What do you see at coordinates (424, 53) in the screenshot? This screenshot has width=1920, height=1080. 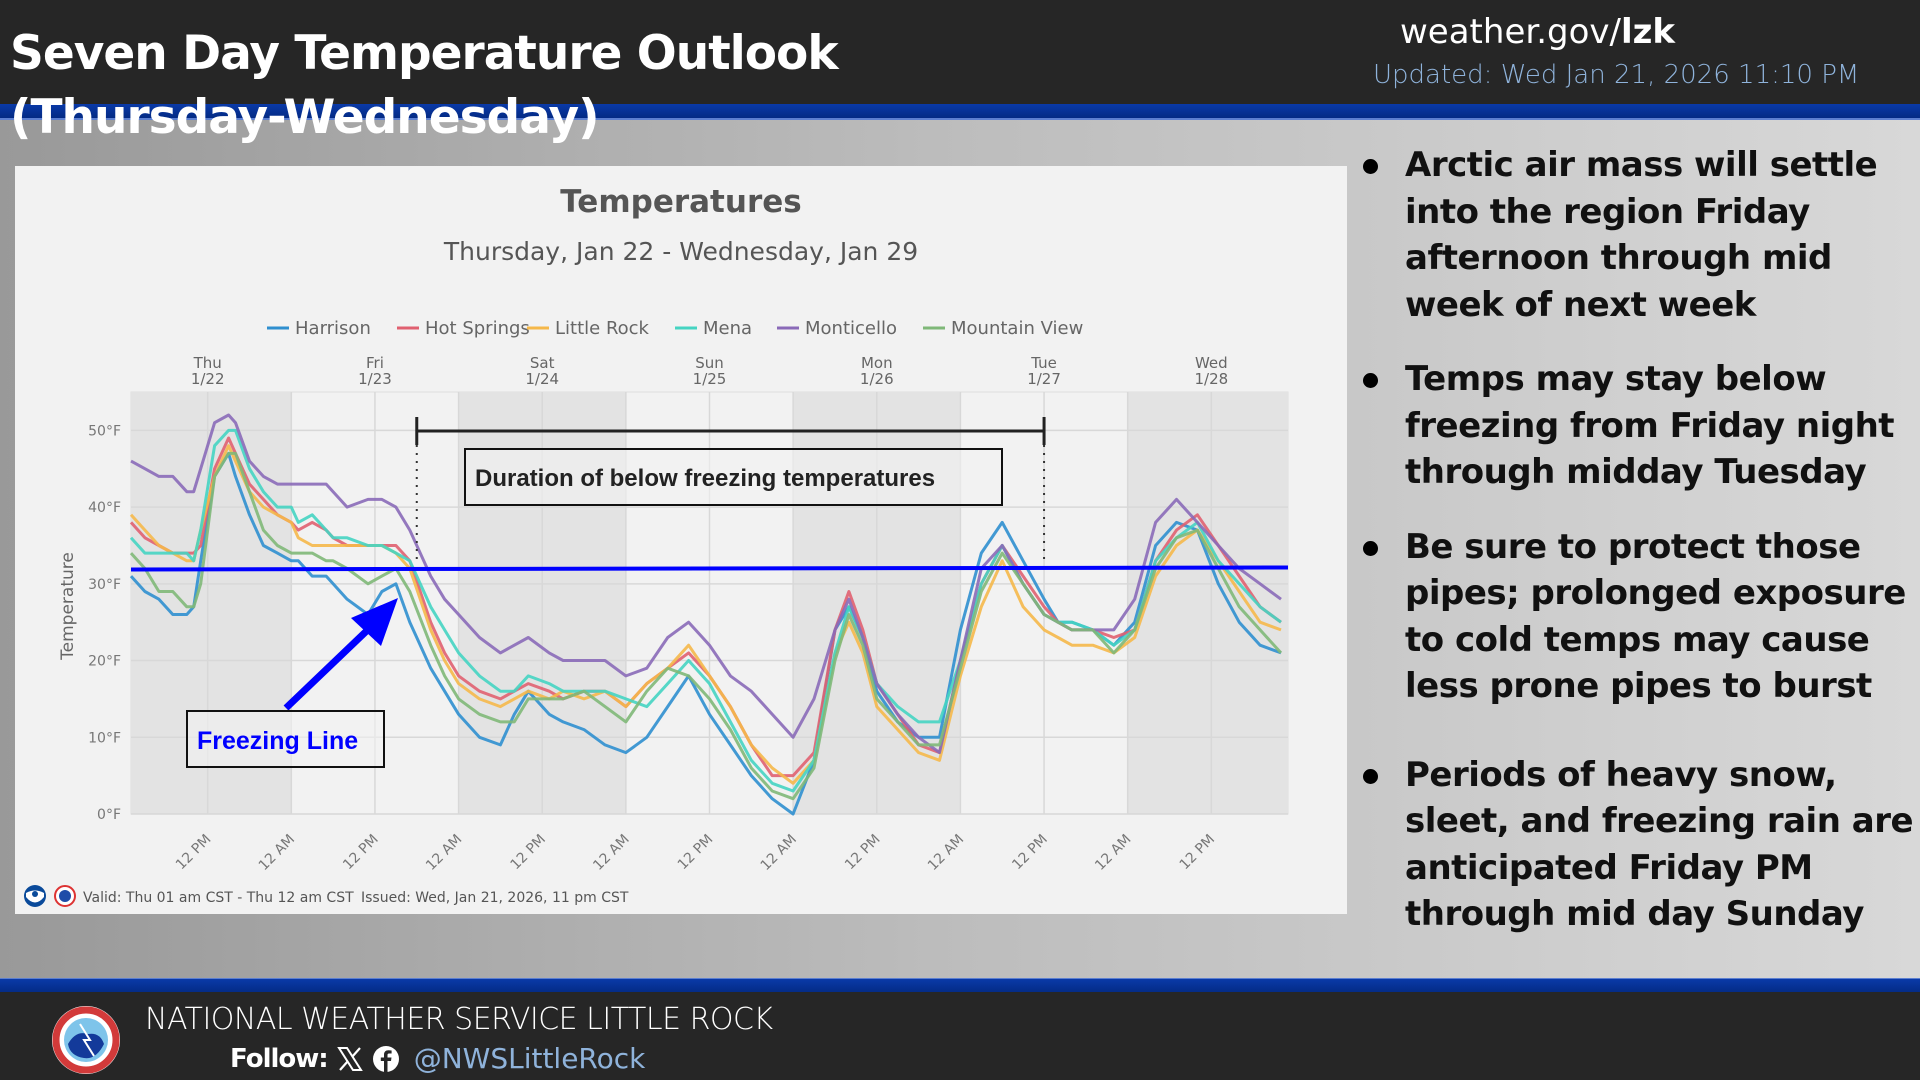 I see `page-title-line1: Seven Day Temperature Outlook` at bounding box center [424, 53].